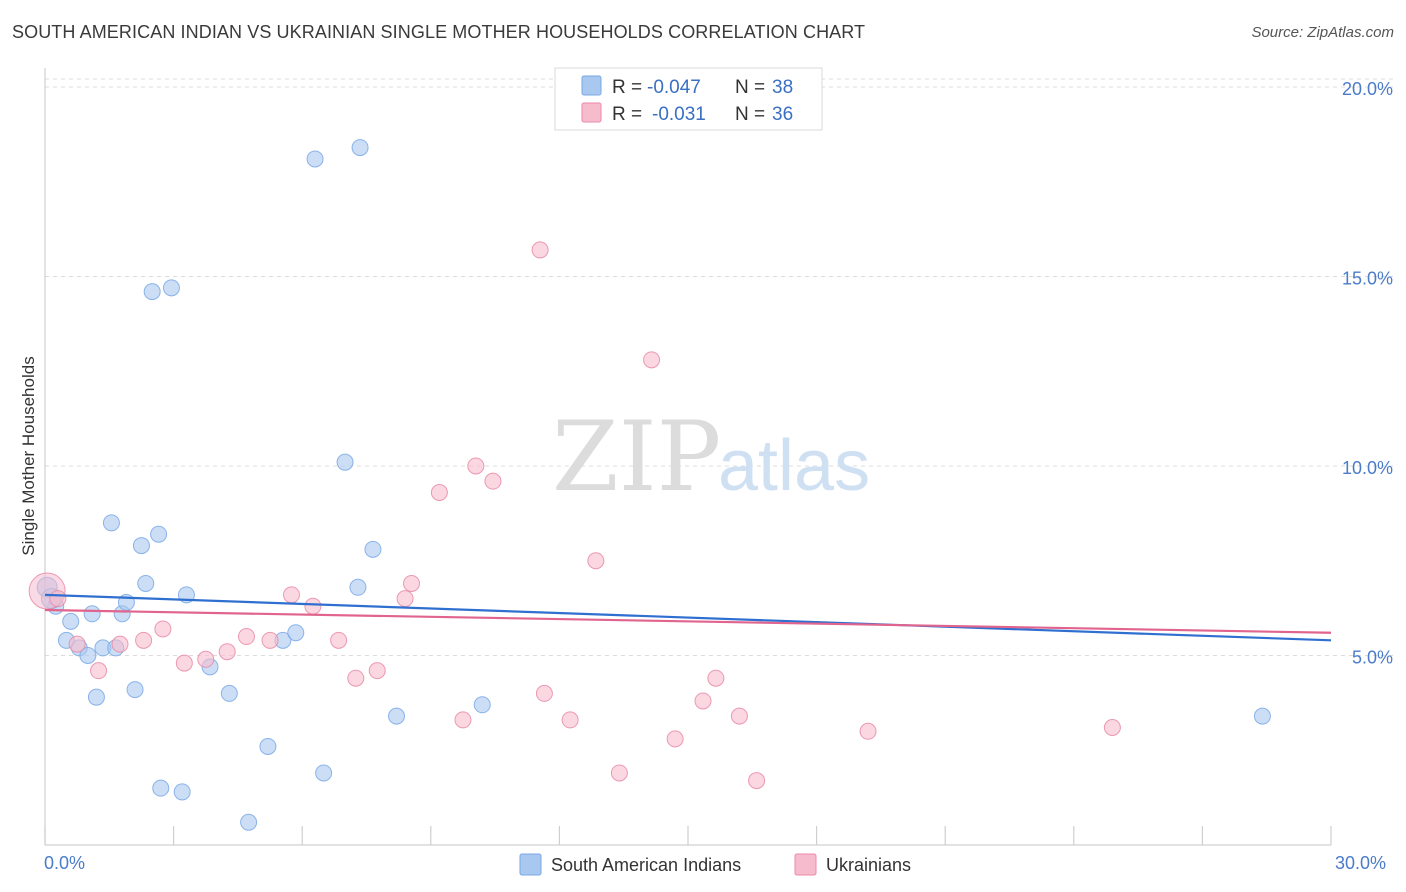  I want to click on legend-r-value-1: -0.047, so click(674, 87).